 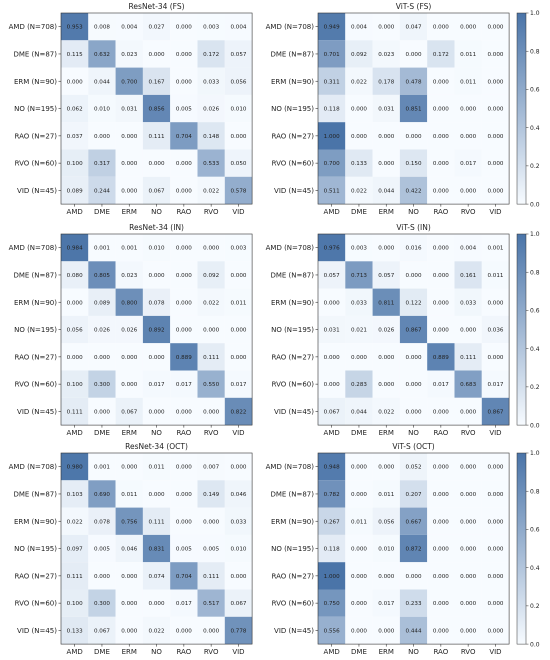 I want to click on x-tick-label: ERM, so click(x=129, y=652).